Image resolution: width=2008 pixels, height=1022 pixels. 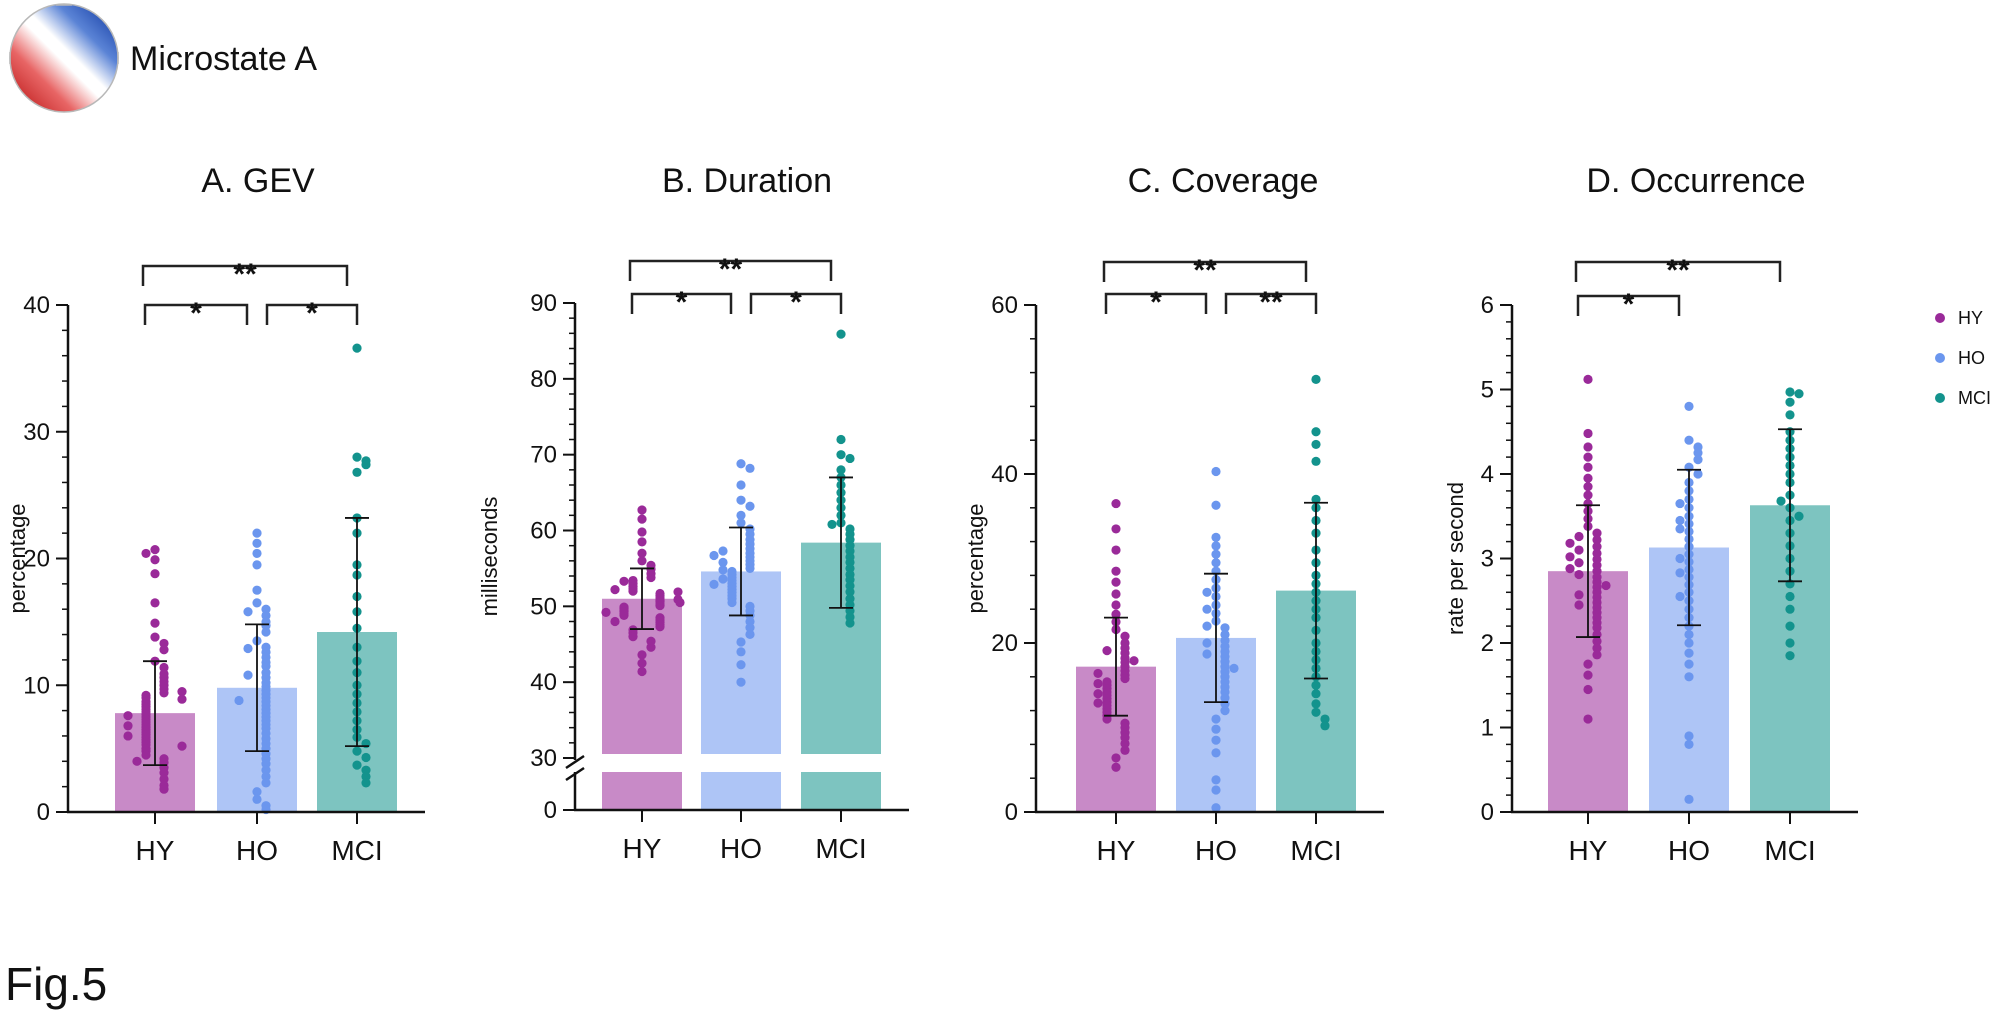 I want to click on chart-legend: HY HO MCI, so click(x=1963, y=358).